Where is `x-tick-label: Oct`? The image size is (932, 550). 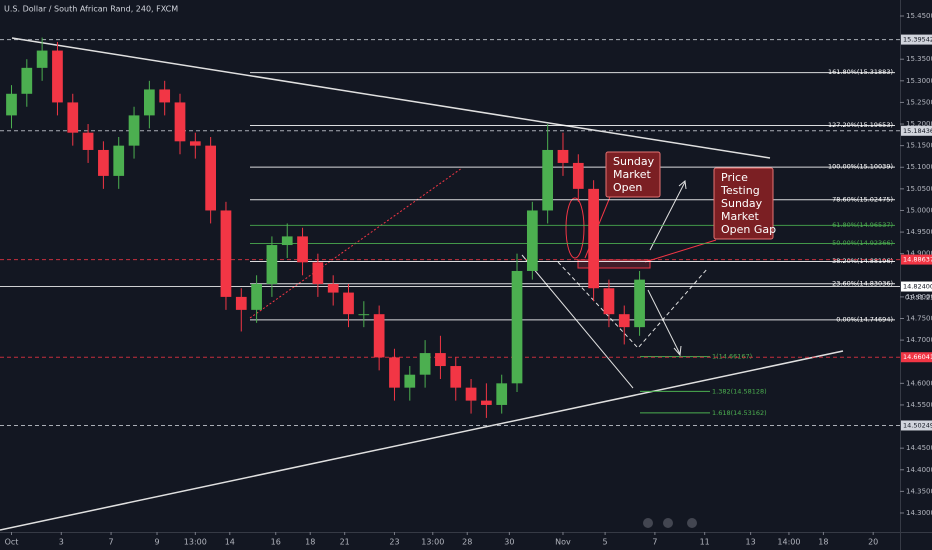 x-tick-label: Oct is located at coordinates (12, 542).